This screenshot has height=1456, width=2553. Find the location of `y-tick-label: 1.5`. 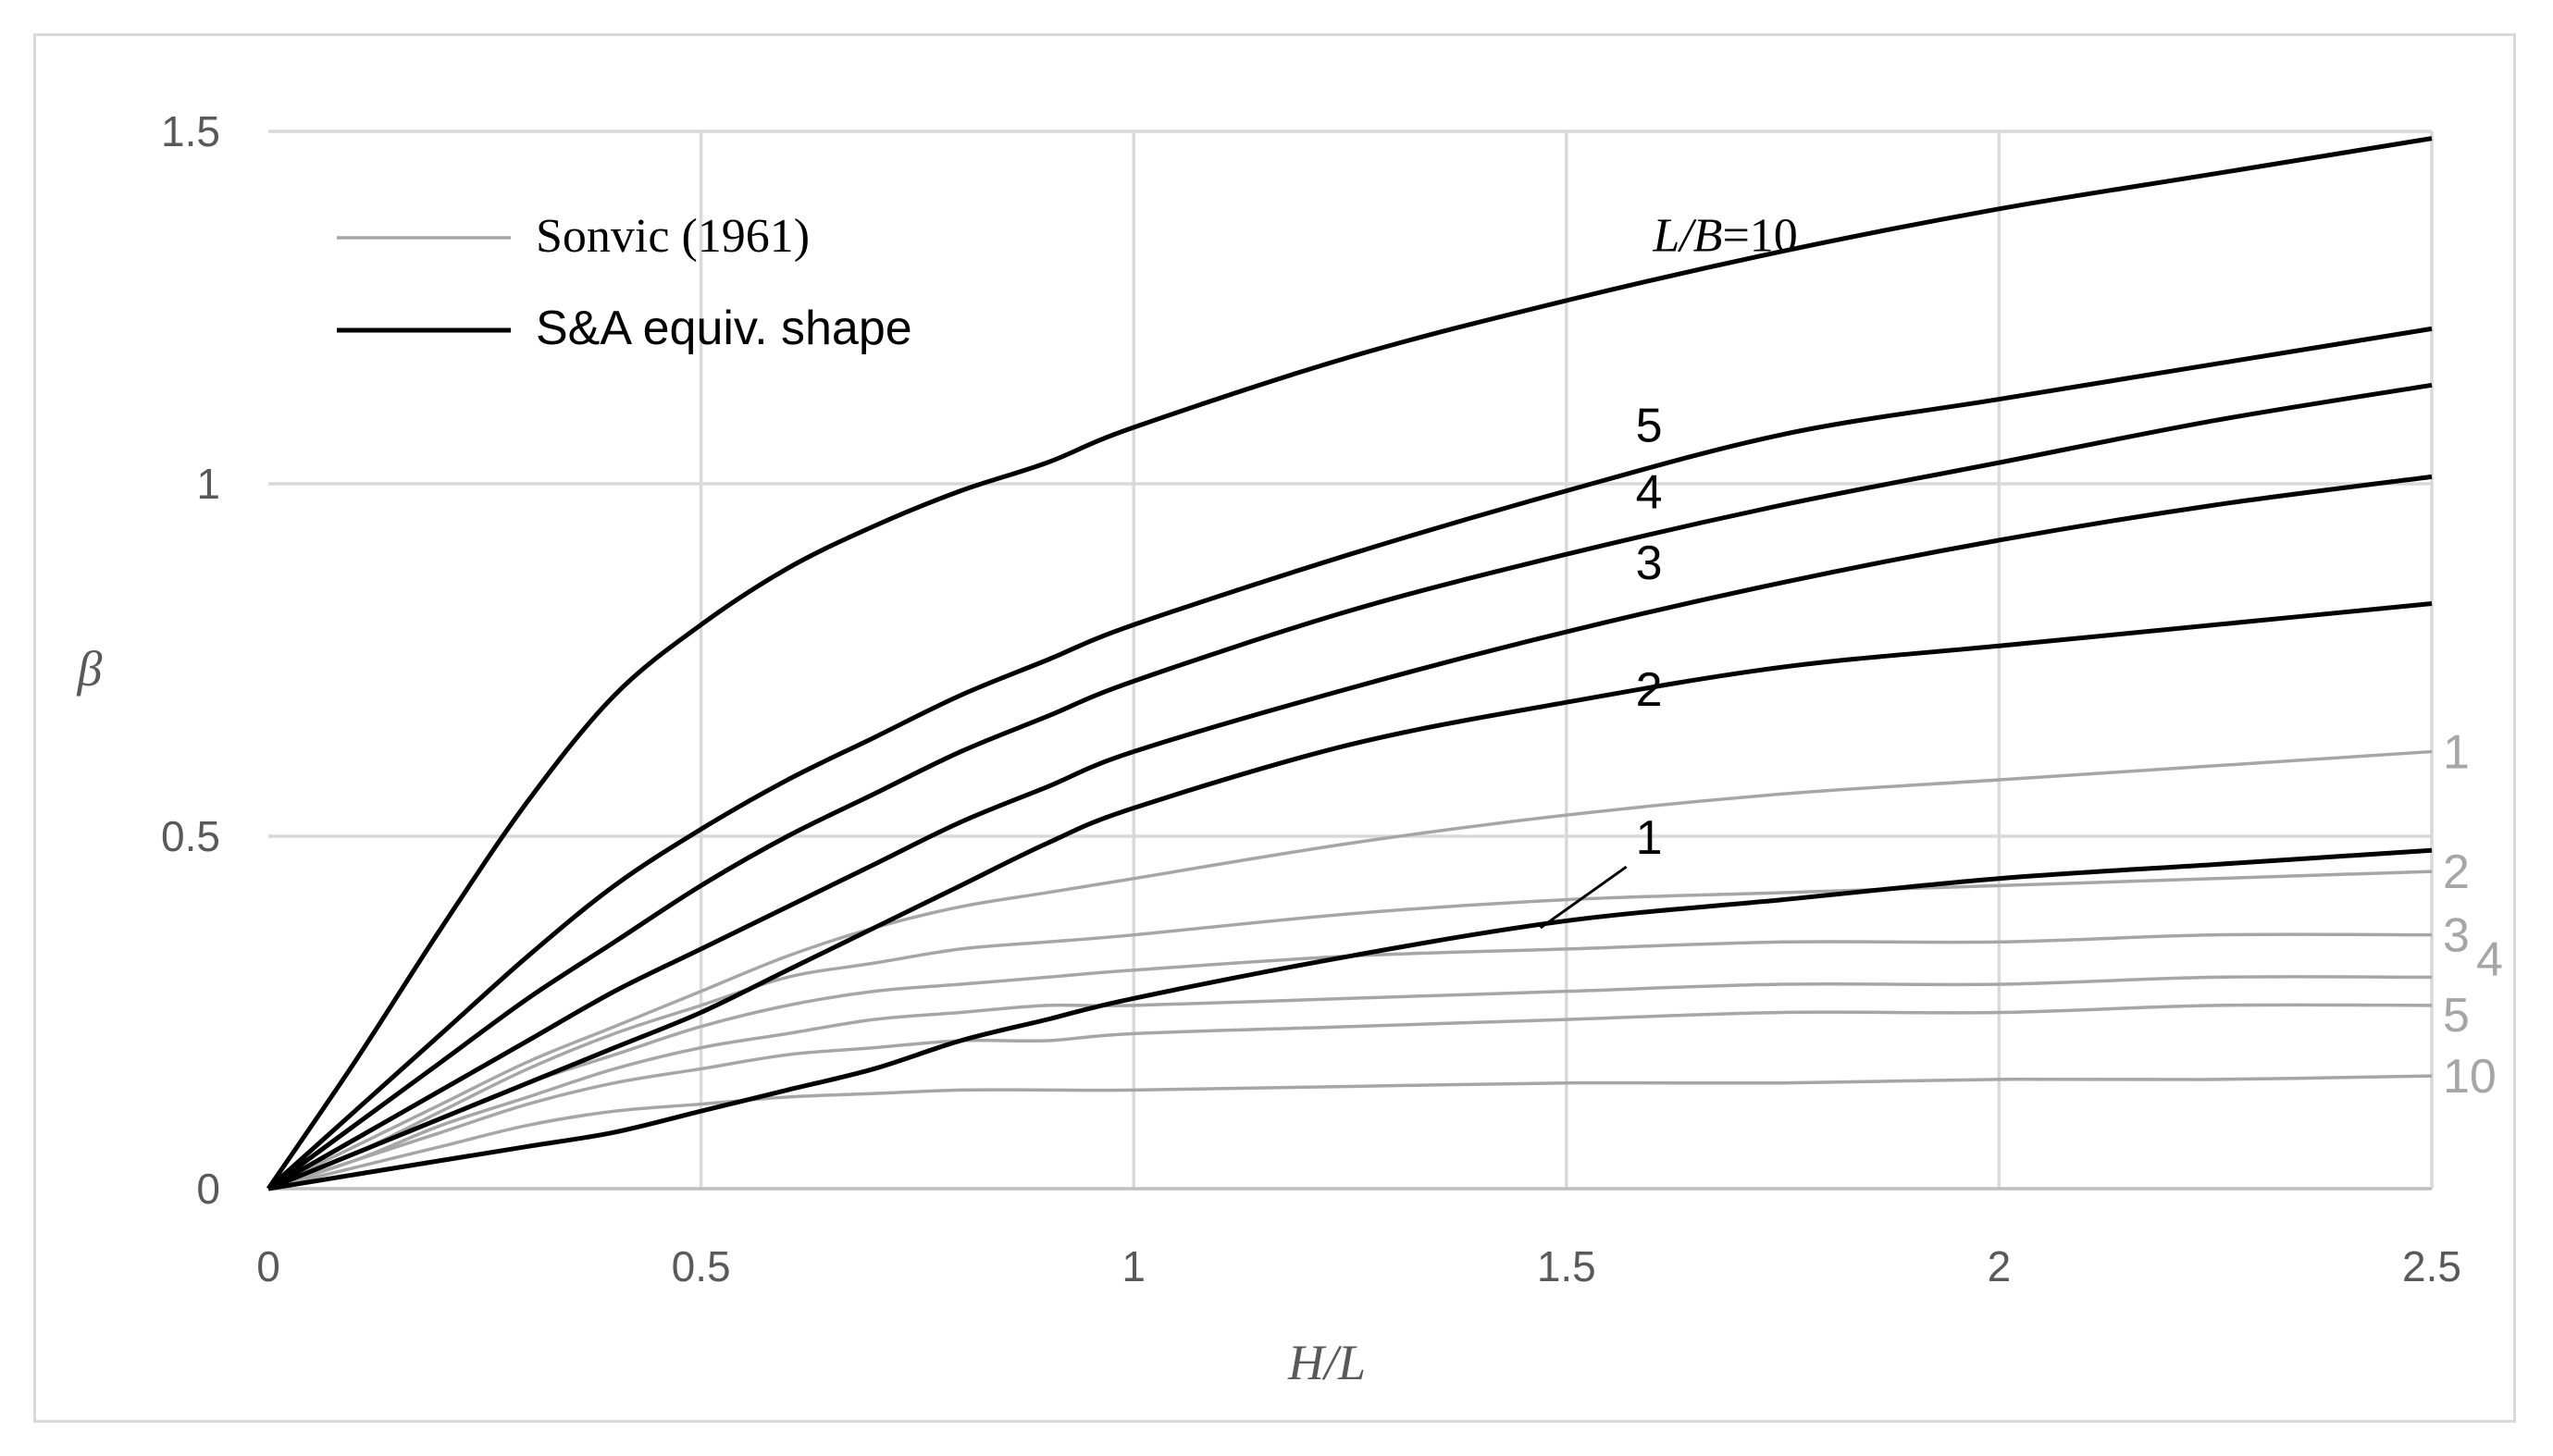

y-tick-label: 1.5 is located at coordinates (190, 131).